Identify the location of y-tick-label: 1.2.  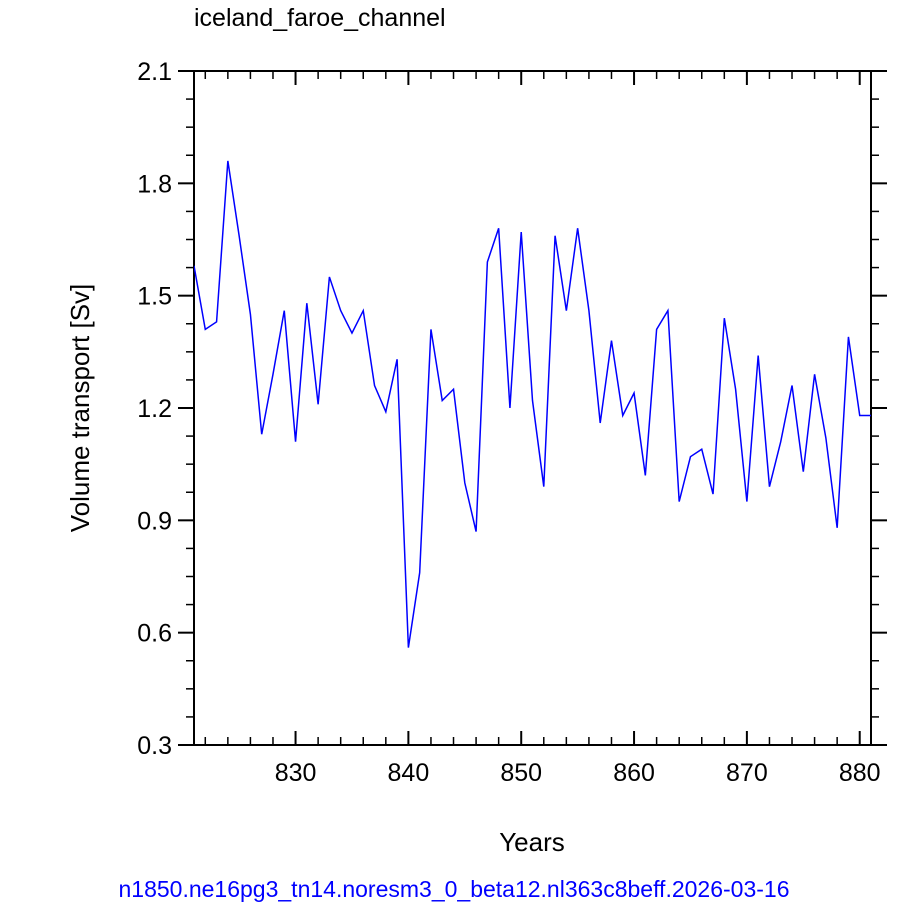
(154, 409).